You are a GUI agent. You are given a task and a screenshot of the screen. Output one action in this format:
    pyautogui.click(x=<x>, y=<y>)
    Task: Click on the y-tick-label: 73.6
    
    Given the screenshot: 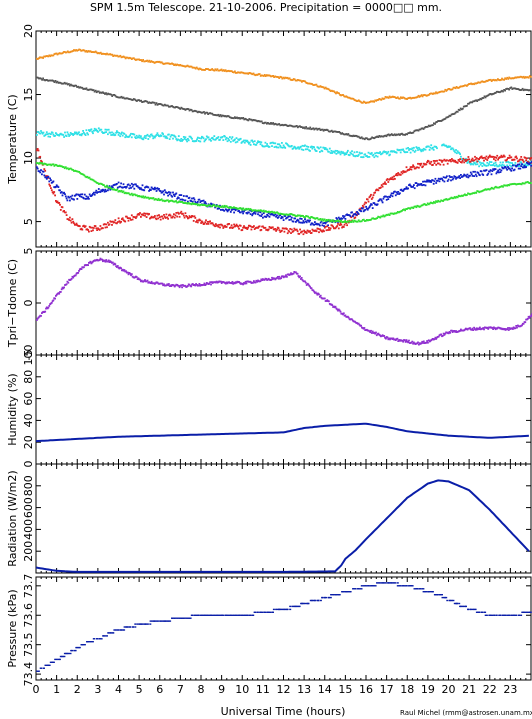 What is the action you would take?
    pyautogui.click(x=28, y=615)
    